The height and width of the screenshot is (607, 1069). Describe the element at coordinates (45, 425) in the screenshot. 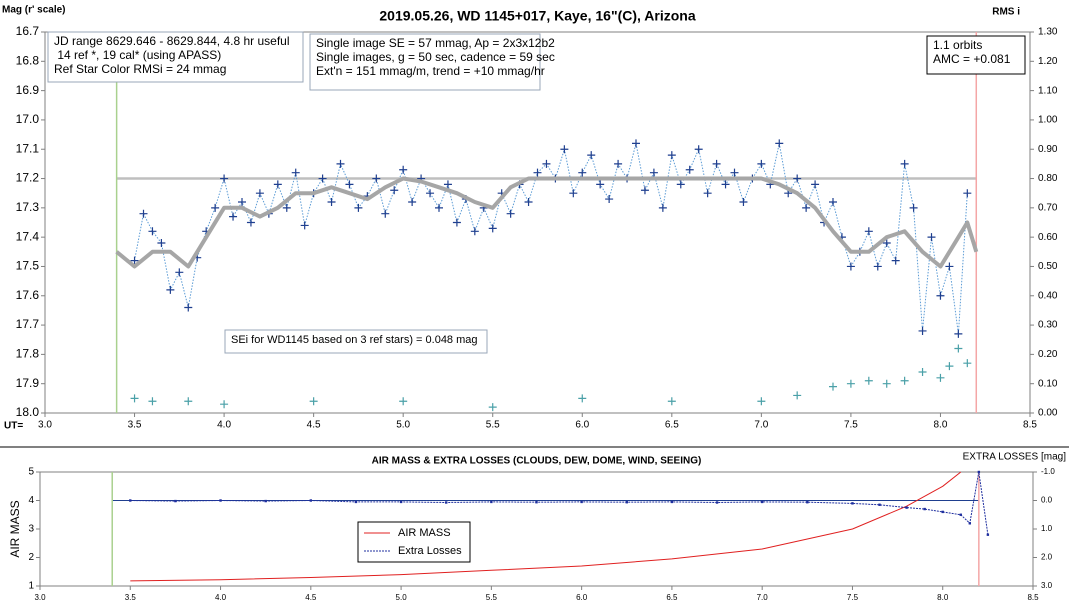

I see `x-tick-label: 3.0` at that location.